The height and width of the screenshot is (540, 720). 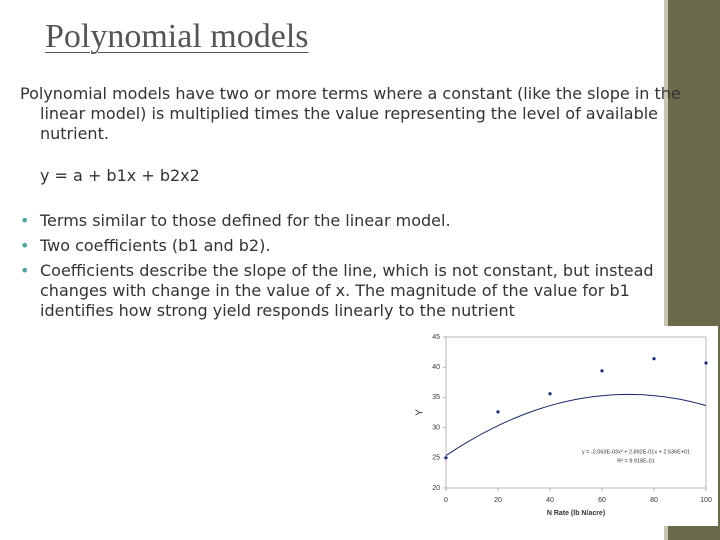 What do you see at coordinates (706, 500) in the screenshot?
I see `x-tick-label: 100` at bounding box center [706, 500].